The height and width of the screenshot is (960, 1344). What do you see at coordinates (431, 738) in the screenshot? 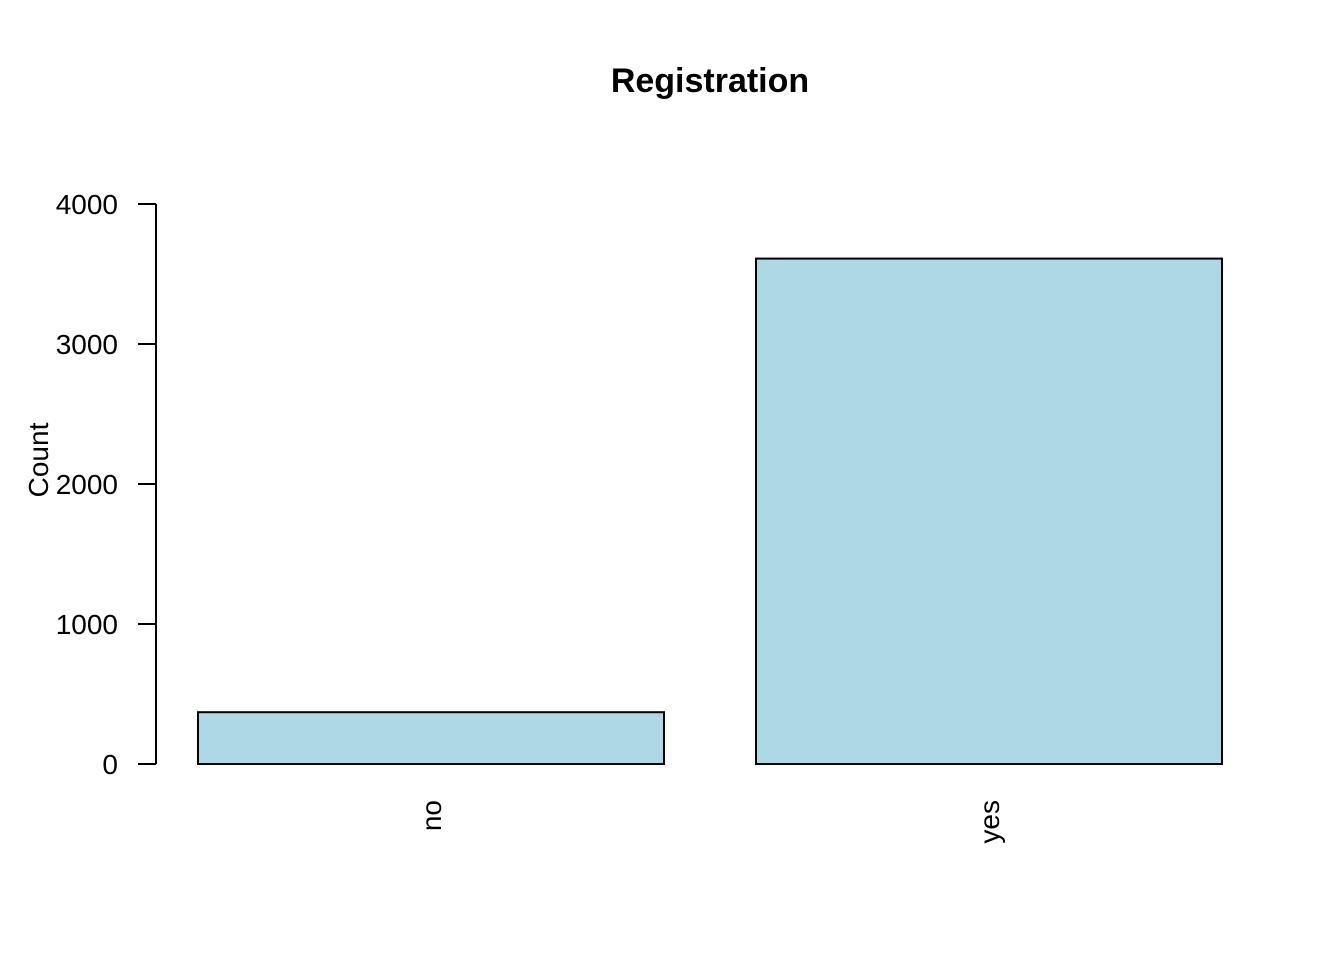
I see `bar-no` at bounding box center [431, 738].